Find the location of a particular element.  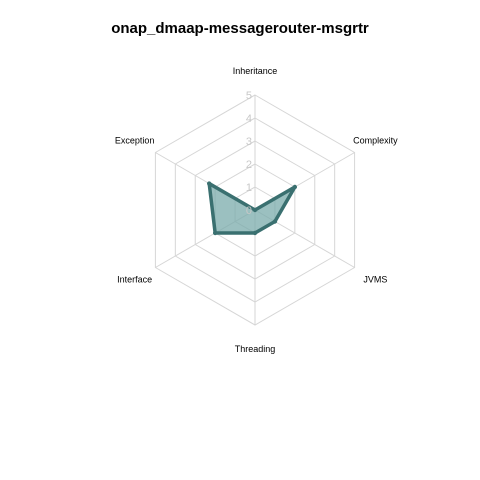

axis-label-jvms: JVMS is located at coordinates (375, 280).